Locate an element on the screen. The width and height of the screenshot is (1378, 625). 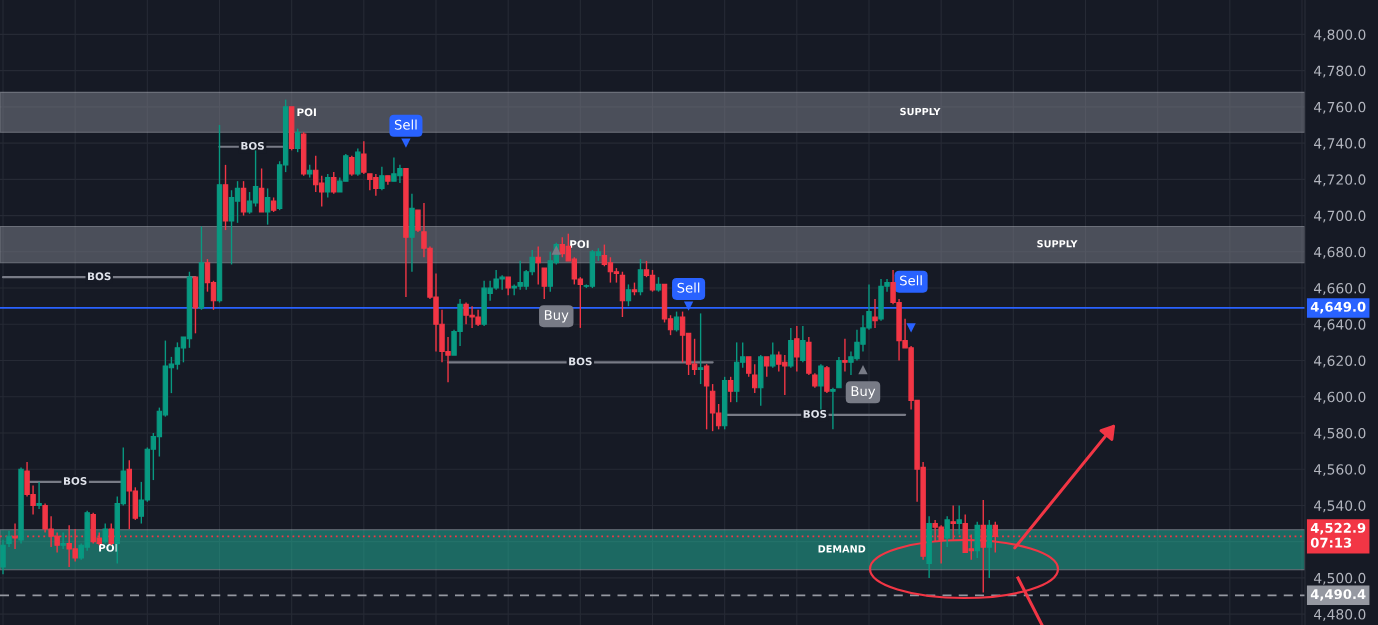
y-tick-label: 4,660.0 is located at coordinates (1340, 289).